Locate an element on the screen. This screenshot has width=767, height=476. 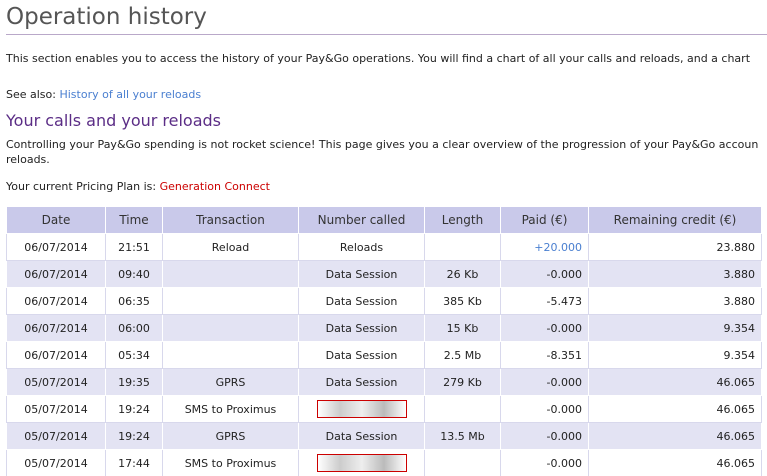
page-title: Operation history is located at coordinates (386, 19).